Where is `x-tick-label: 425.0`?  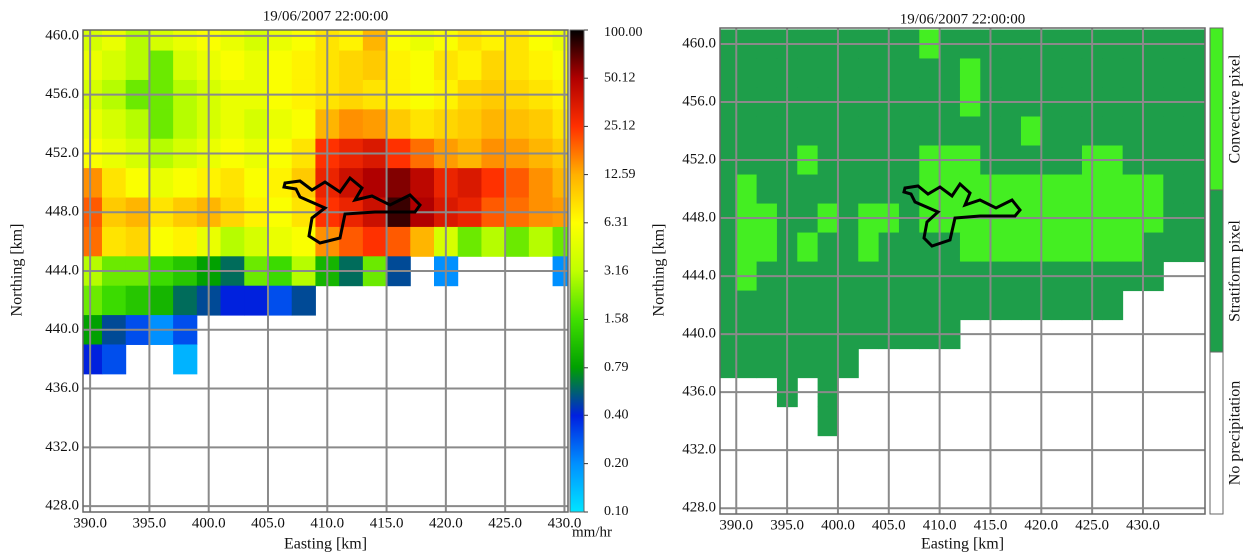 x-tick-label: 425.0 is located at coordinates (1092, 525).